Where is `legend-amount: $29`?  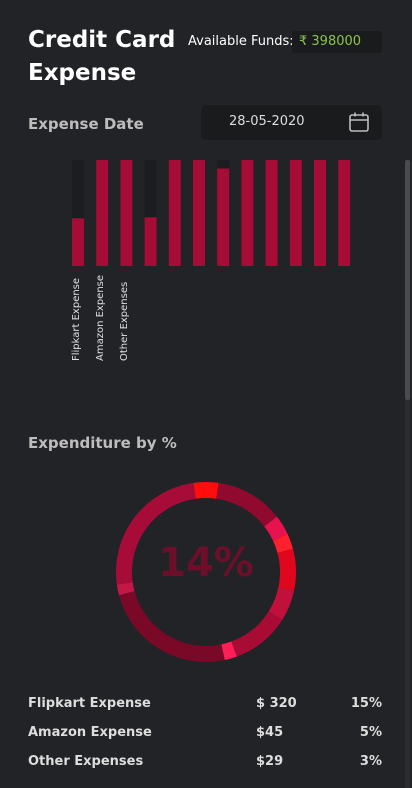
legend-amount: $29 is located at coordinates (270, 761).